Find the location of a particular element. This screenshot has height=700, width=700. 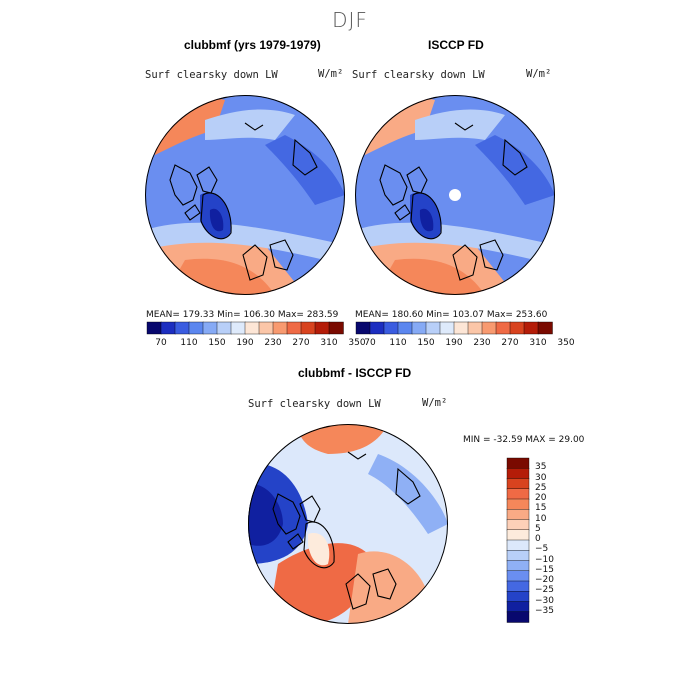

panel-2-variable: Surf clearsky down LW is located at coordinates (418, 75).